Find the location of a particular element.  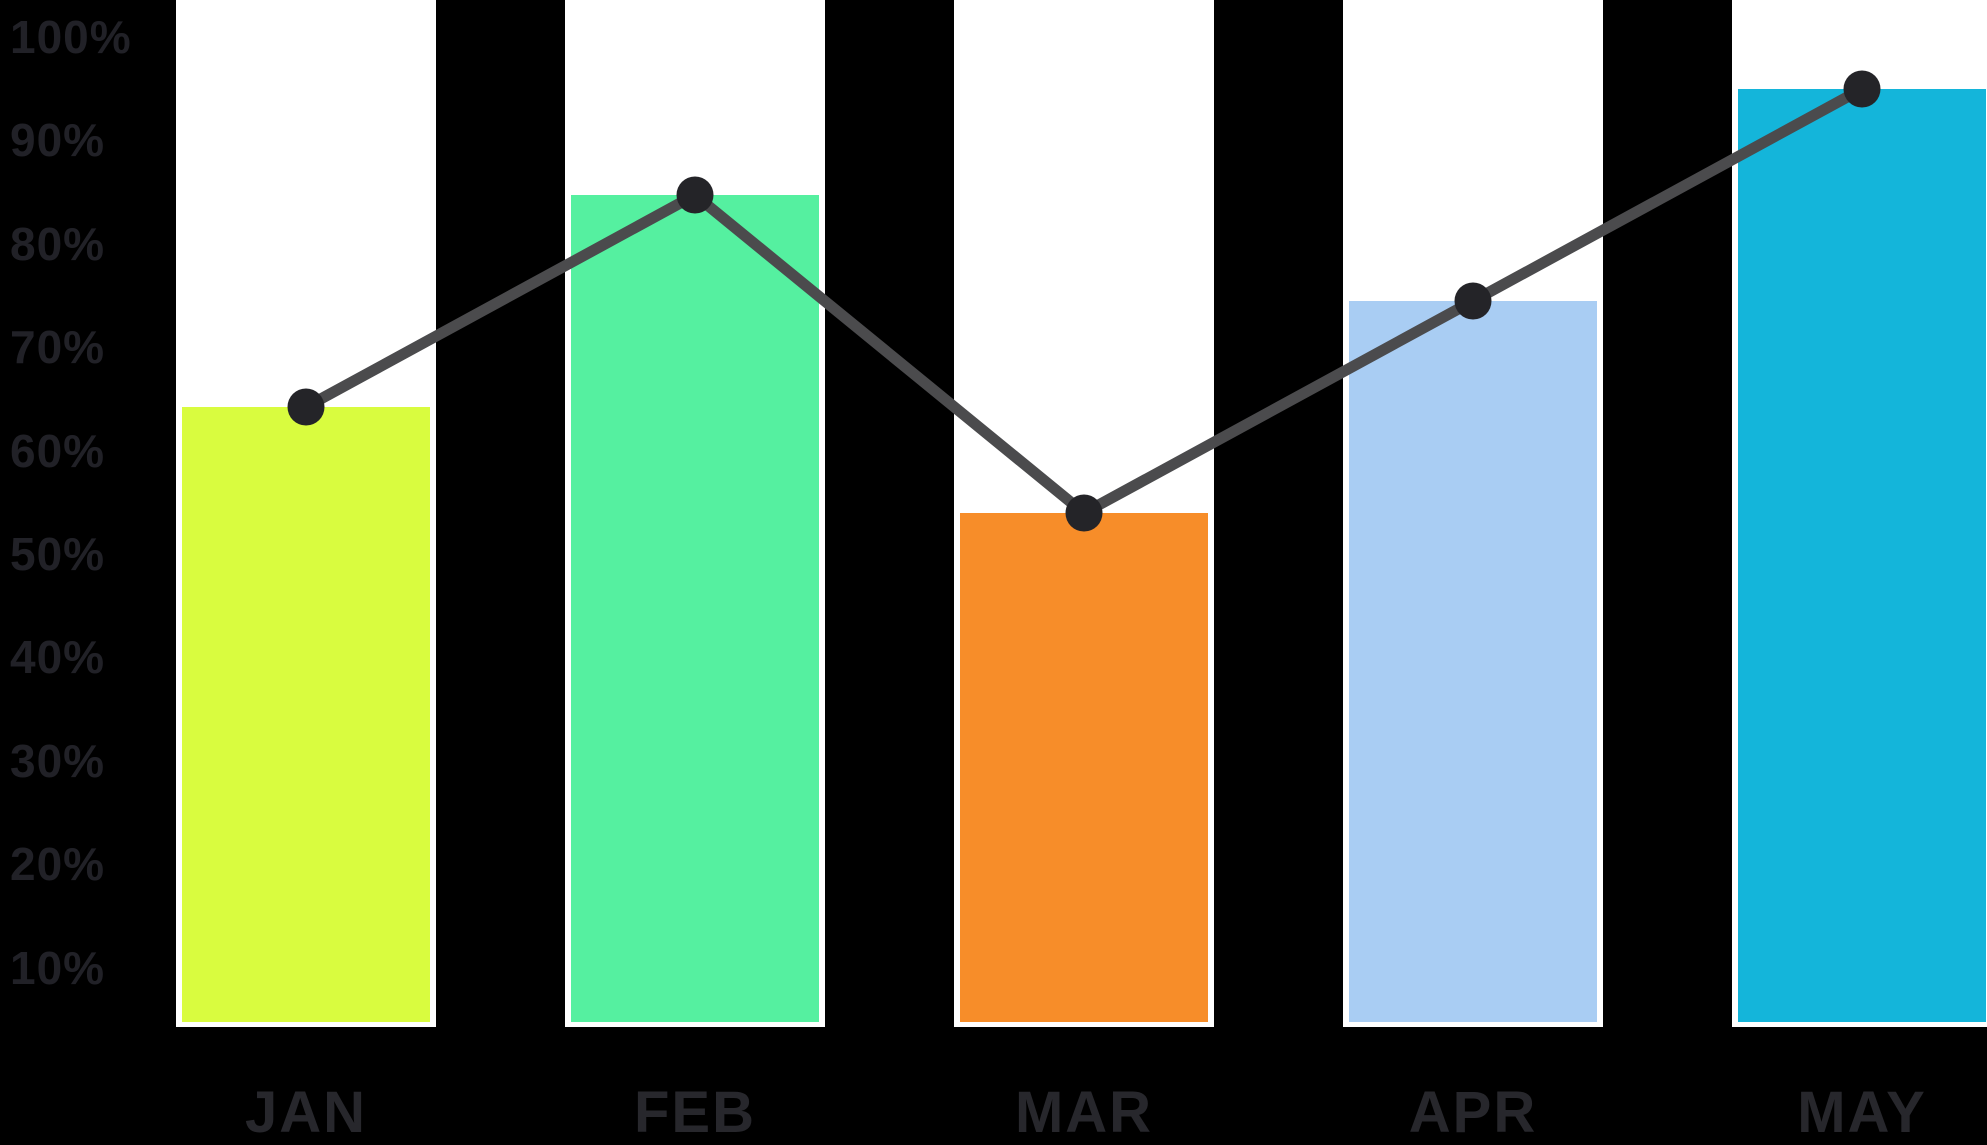

bar-may is located at coordinates (1862, 555).